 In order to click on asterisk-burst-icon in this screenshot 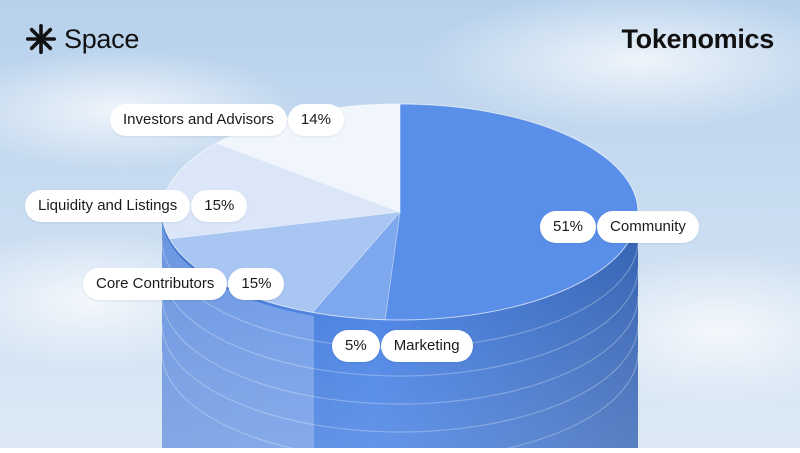, I will do `click(41, 39)`.